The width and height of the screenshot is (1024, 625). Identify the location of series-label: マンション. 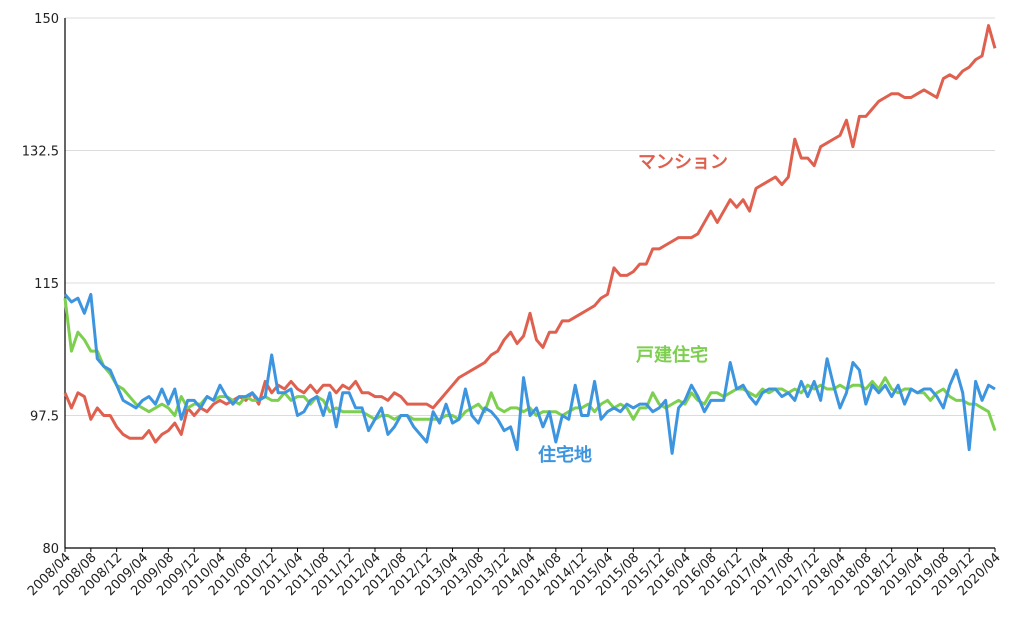
(683, 162).